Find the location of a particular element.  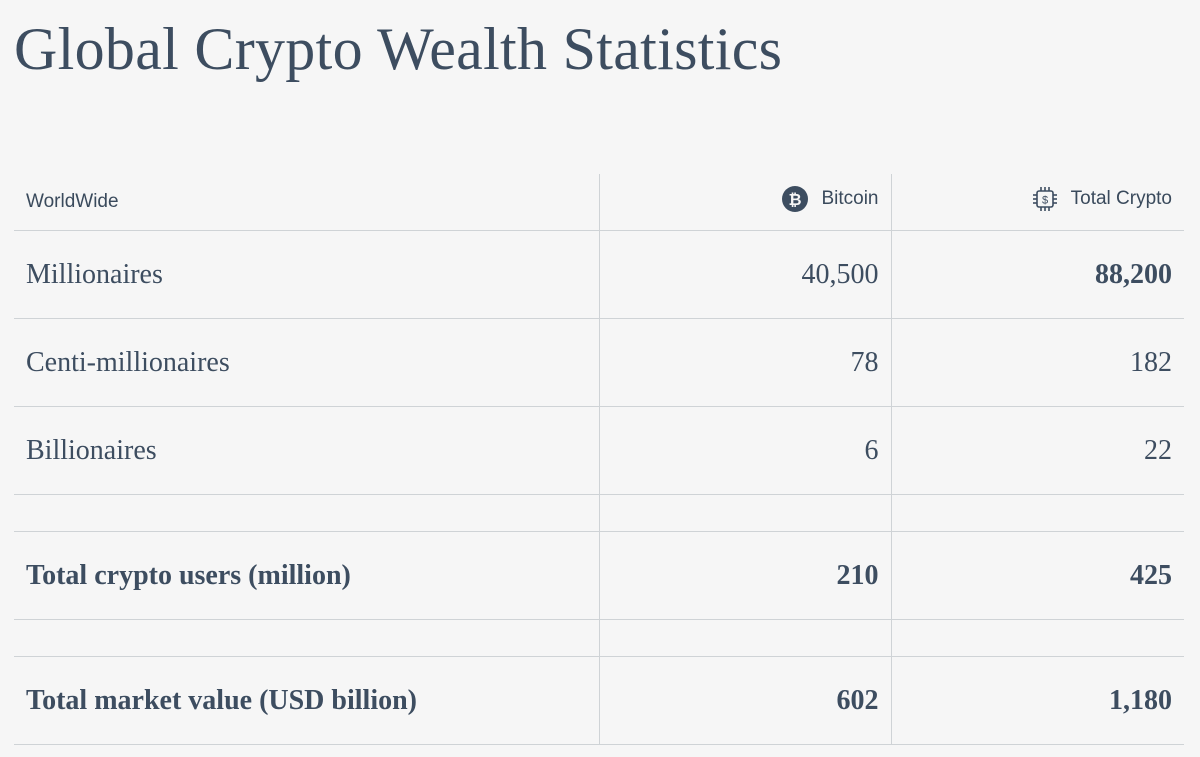

bitcoin-value: 40,500 is located at coordinates (744, 274).